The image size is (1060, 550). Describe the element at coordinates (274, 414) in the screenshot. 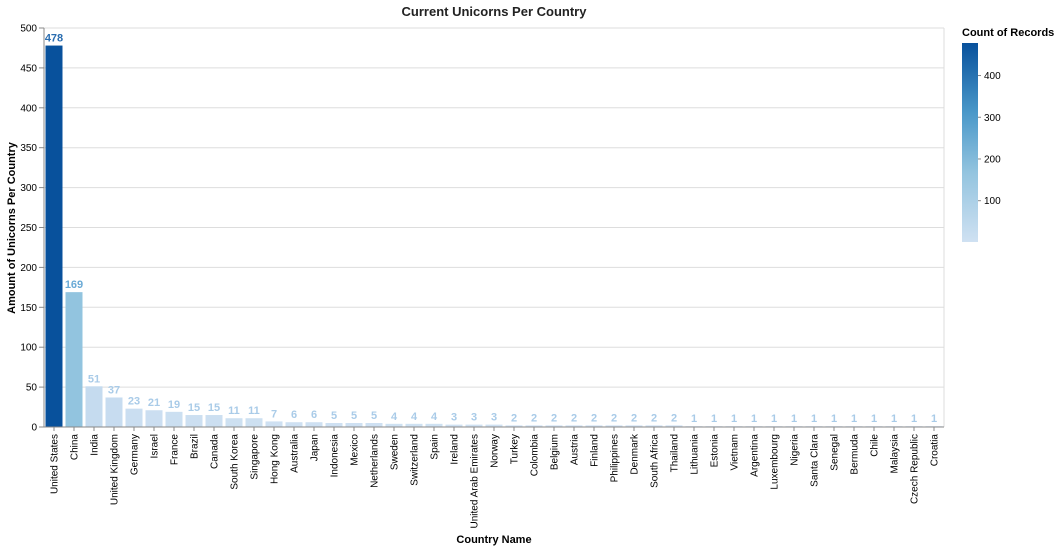

I see `data-label: 7` at that location.